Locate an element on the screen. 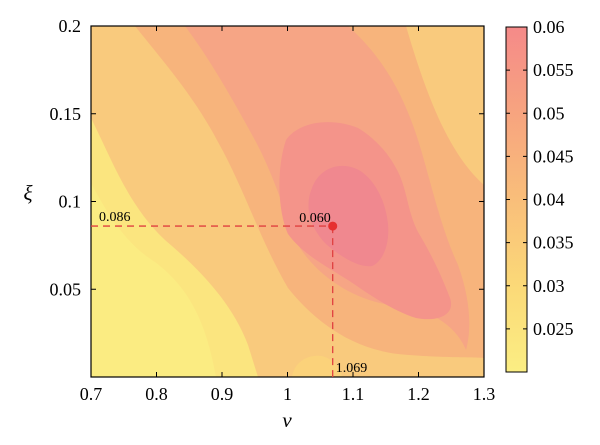  colorbar-tick-label-3: 0.04 is located at coordinates (549, 200).